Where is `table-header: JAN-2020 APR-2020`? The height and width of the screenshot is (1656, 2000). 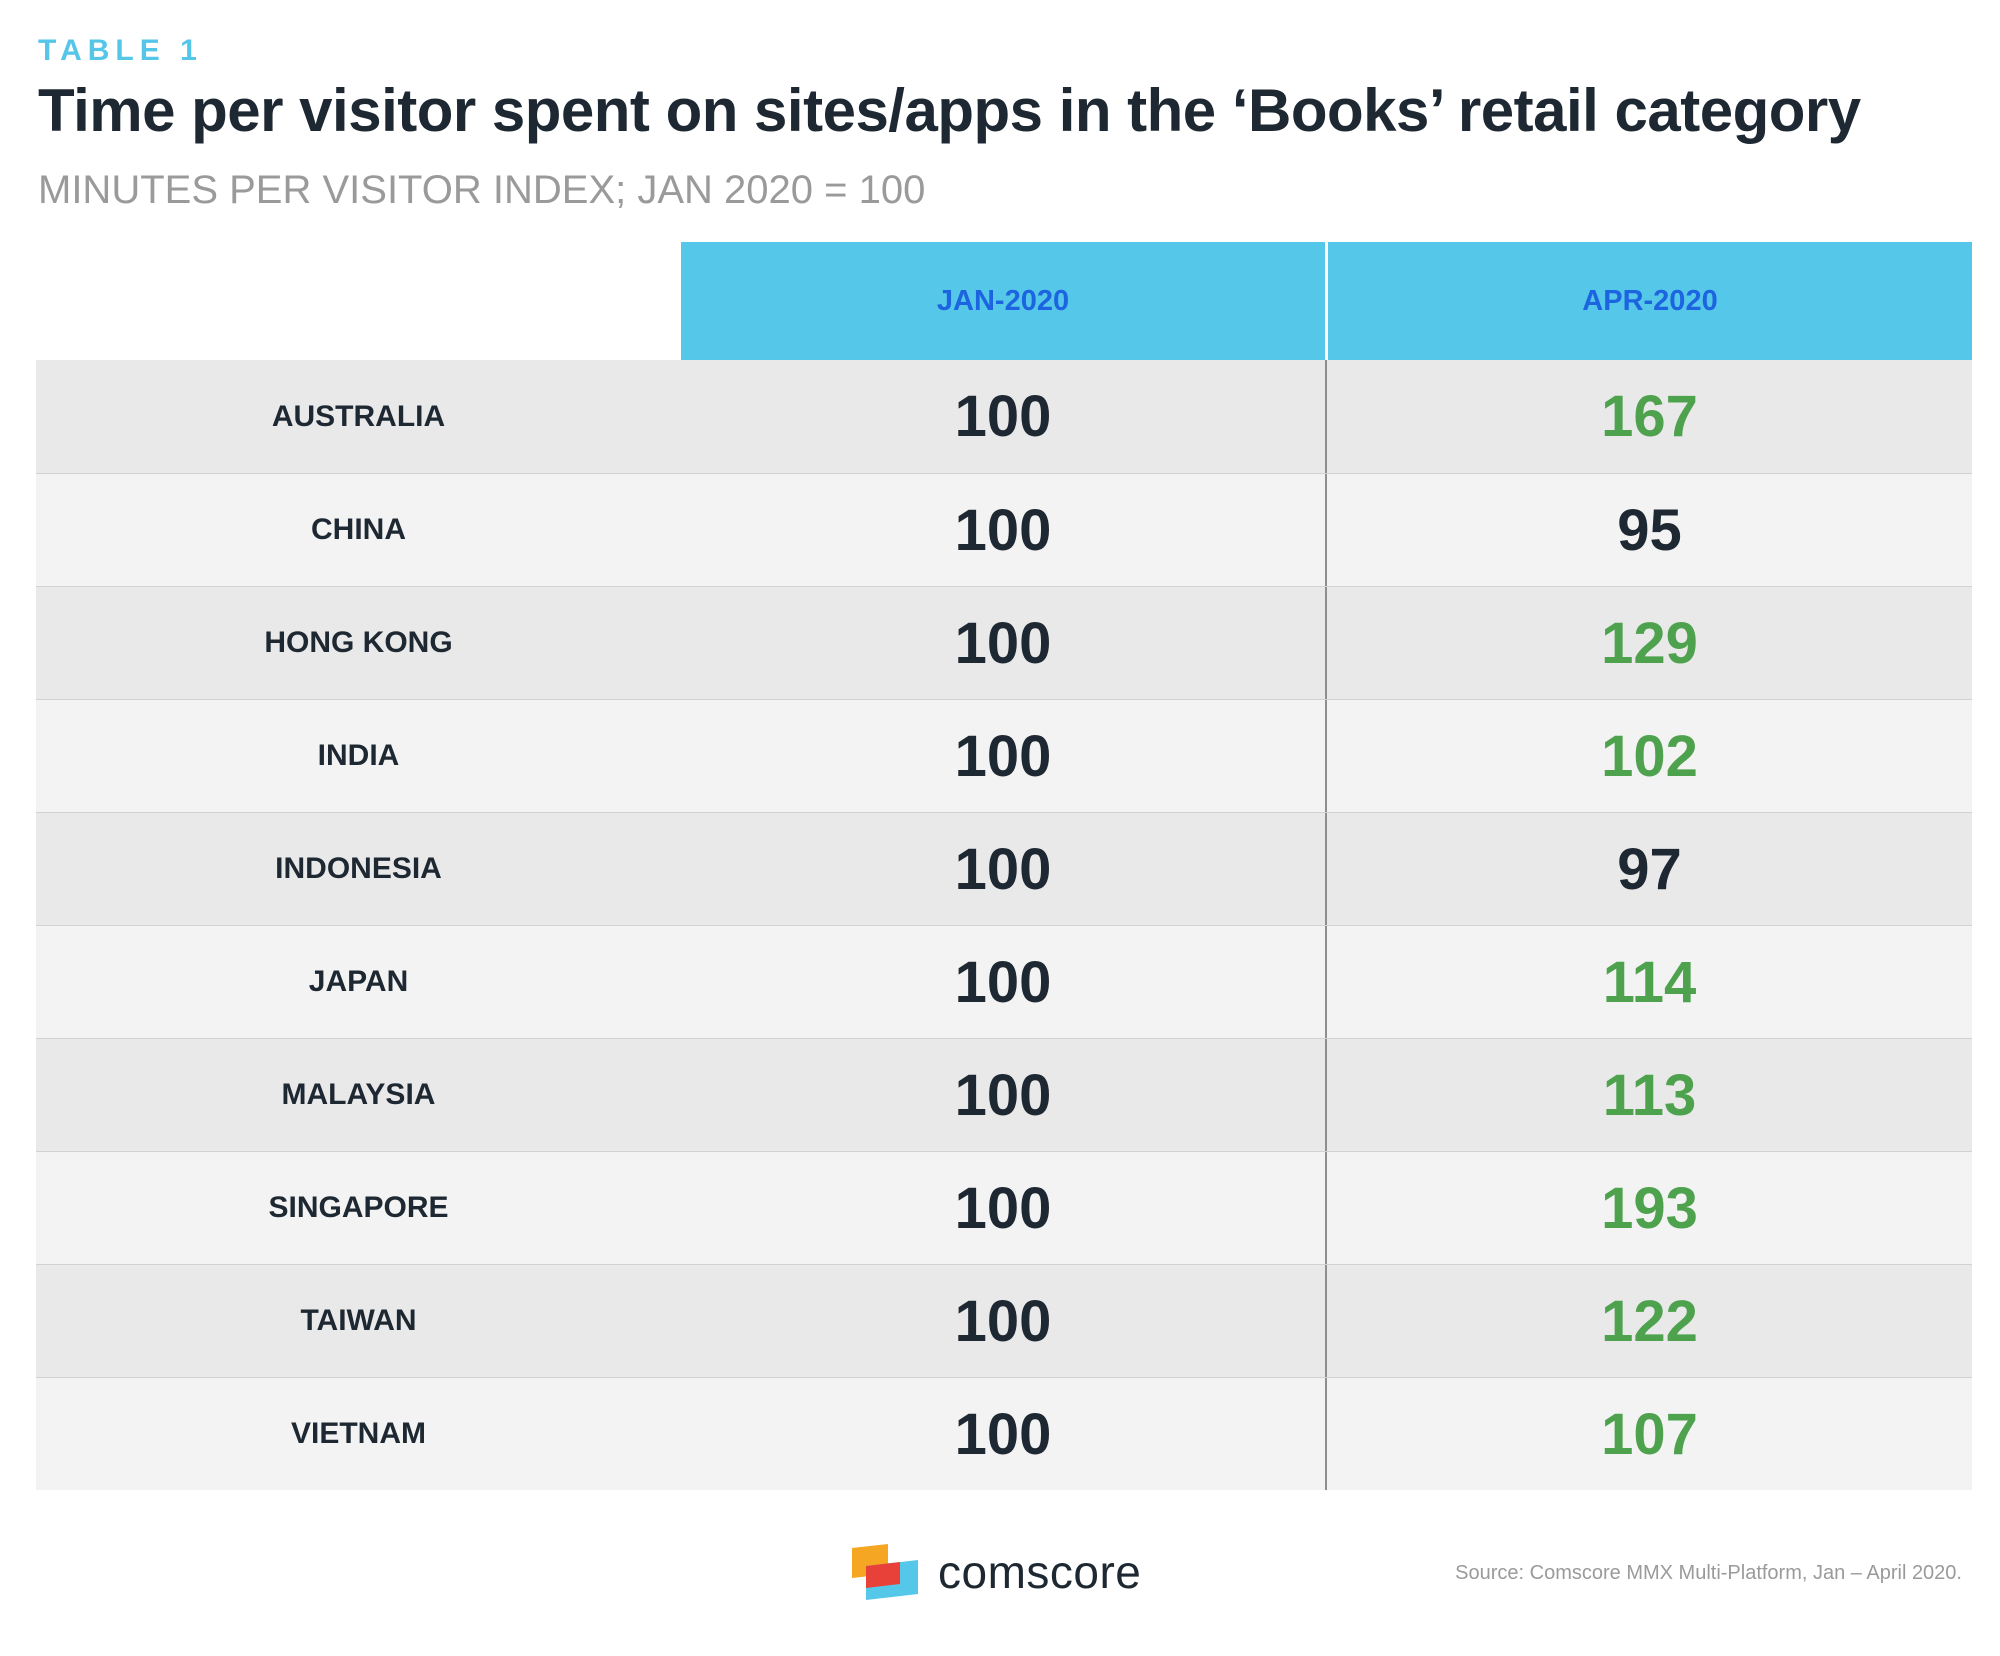
table-header: JAN-2020 APR-2020 is located at coordinates (1004, 301).